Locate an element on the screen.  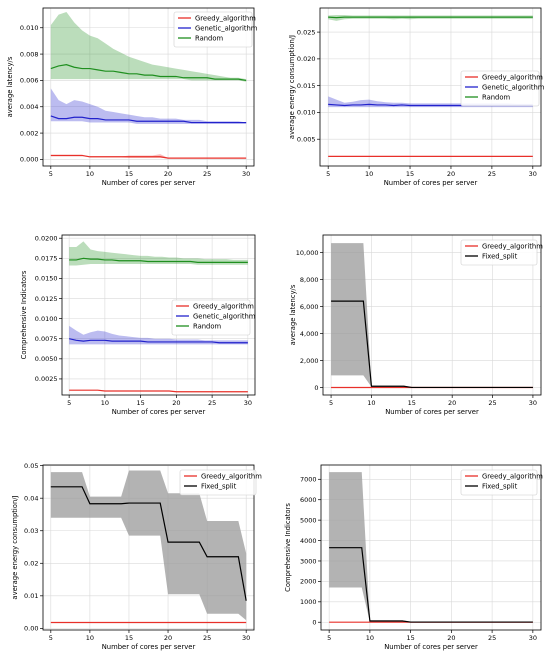
y-tick-label: 1000 is located at coordinates (308, 602).